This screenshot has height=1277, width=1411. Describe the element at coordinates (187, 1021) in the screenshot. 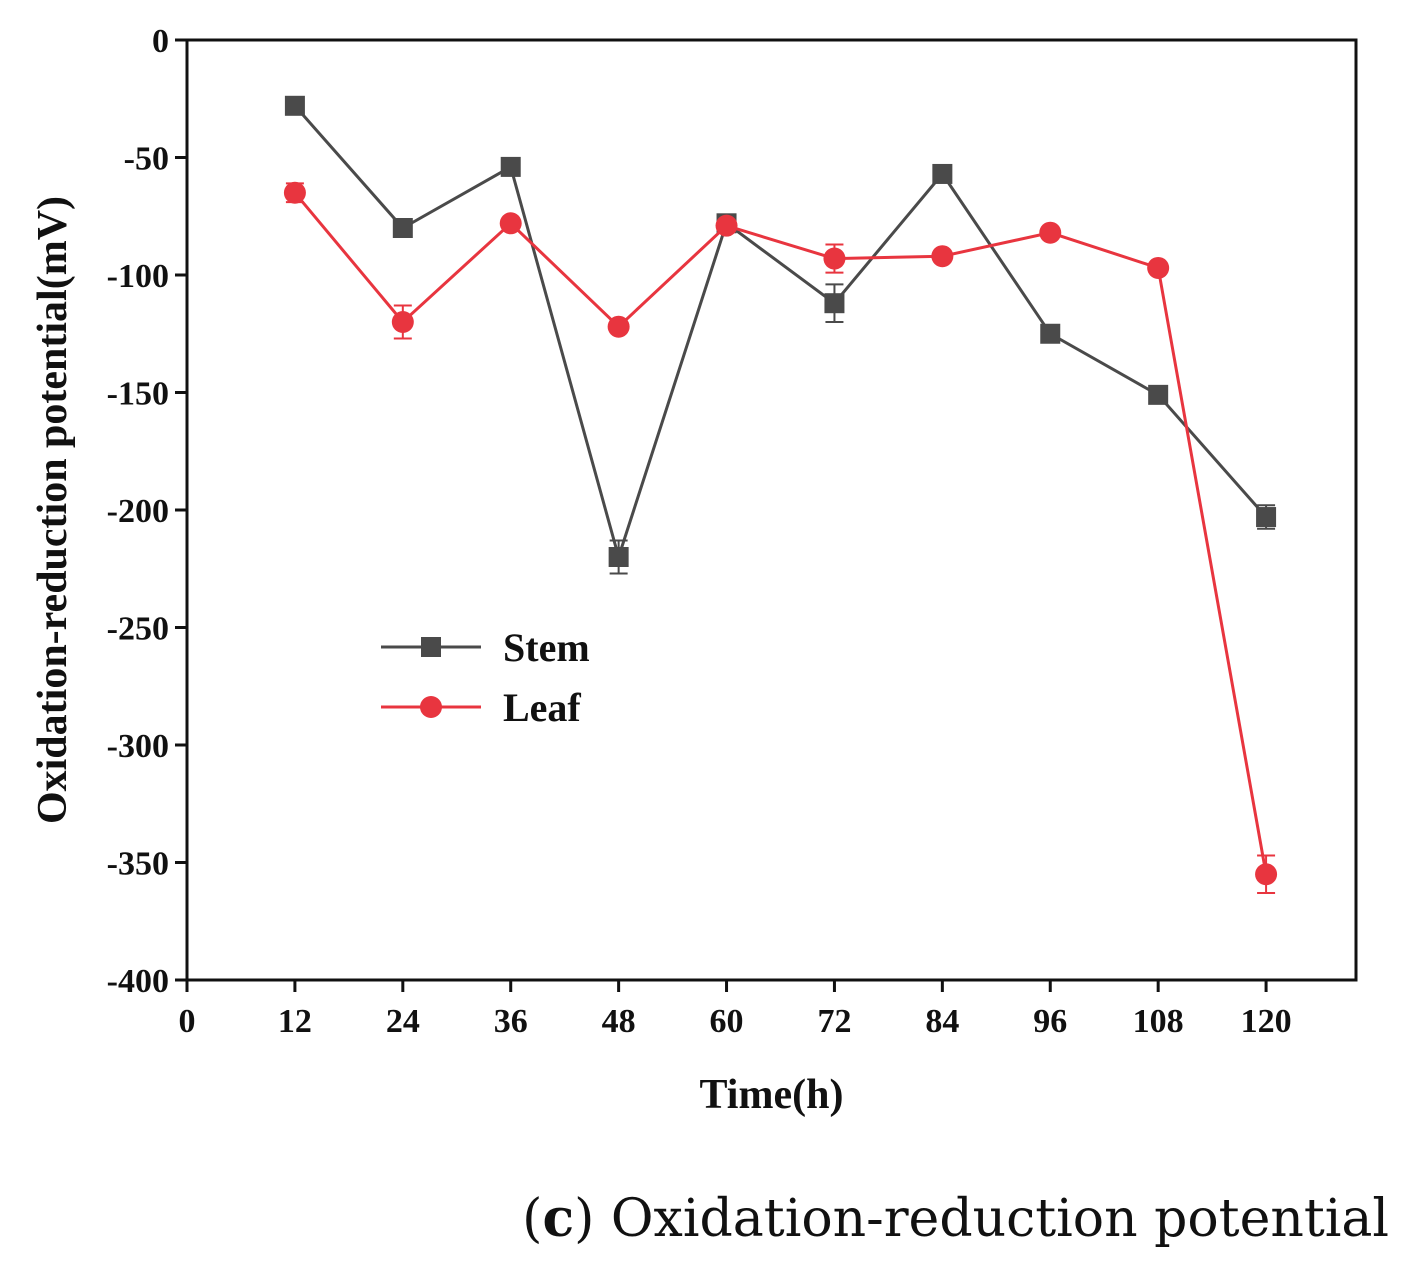

I see `x-tick-label: 0` at that location.